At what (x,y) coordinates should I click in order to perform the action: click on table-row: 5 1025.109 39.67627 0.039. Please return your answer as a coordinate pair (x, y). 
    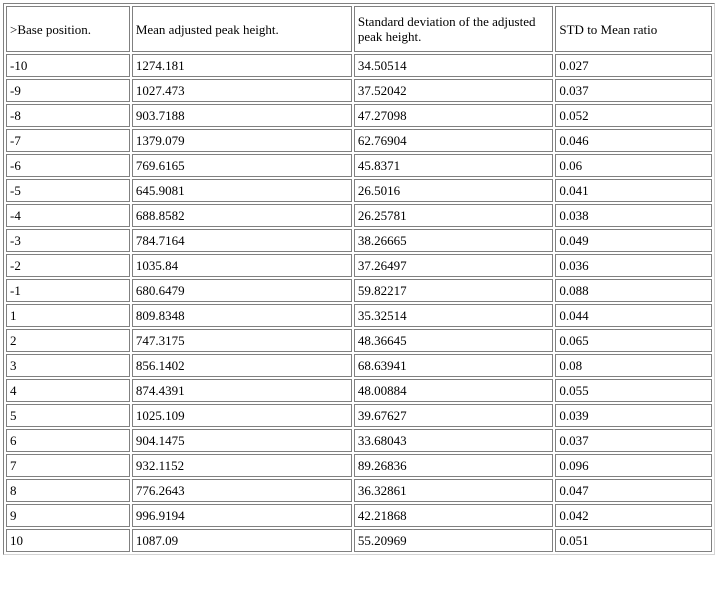
    Looking at the image, I should click on (359, 415).